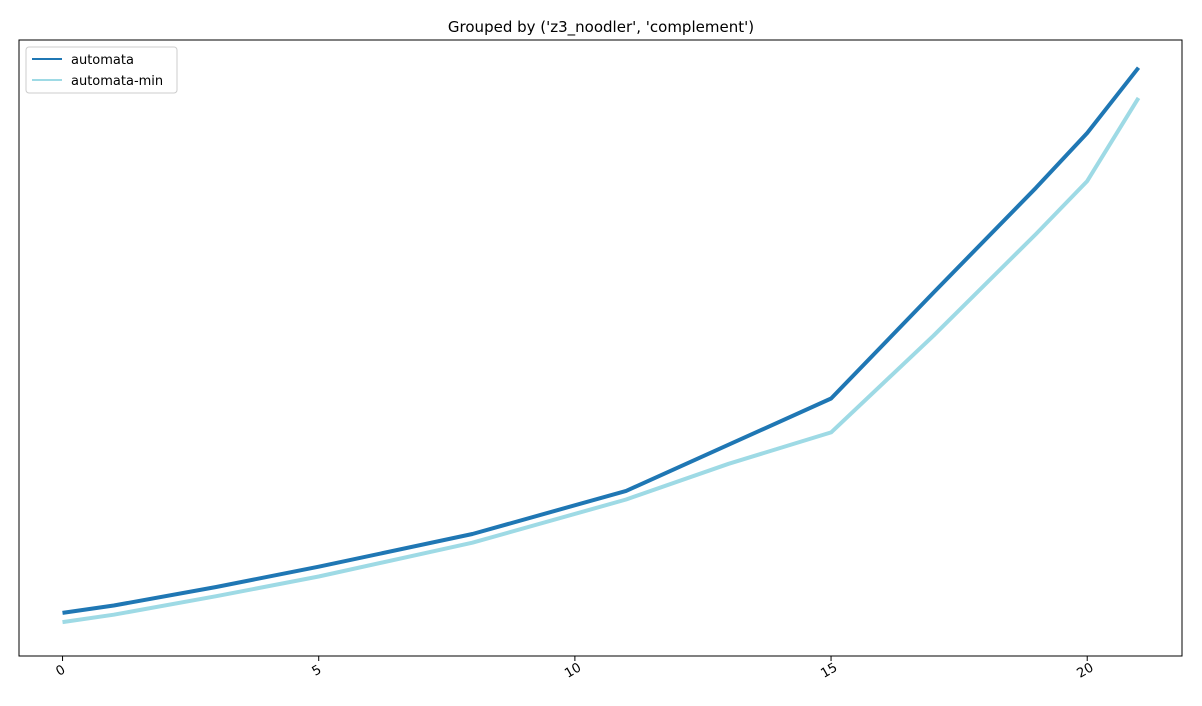 The image size is (1202, 706). Describe the element at coordinates (601, 27) in the screenshot. I see `chart-title: Grouped by ('z3_noodler', 'complement')` at that location.